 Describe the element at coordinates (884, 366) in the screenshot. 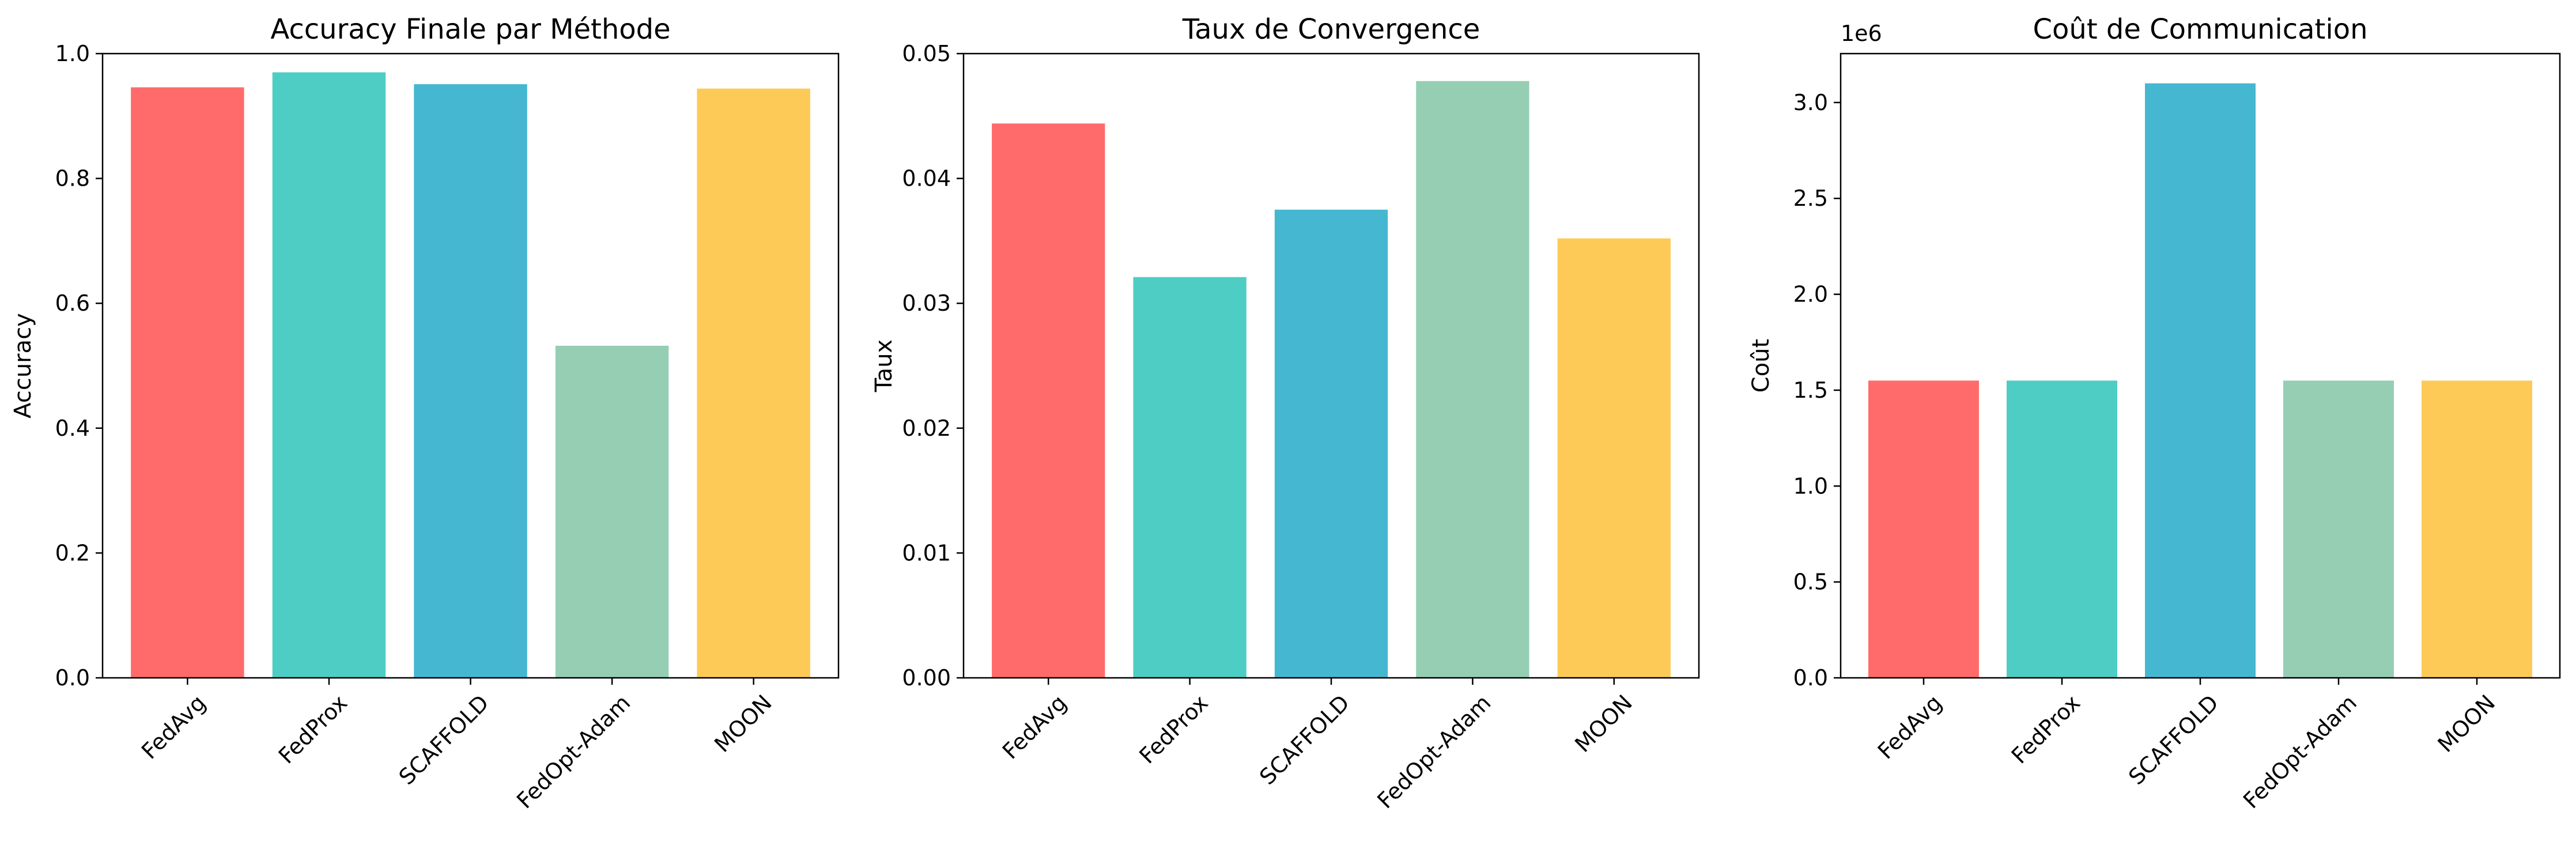

I see `y-axis-label: Taux` at that location.